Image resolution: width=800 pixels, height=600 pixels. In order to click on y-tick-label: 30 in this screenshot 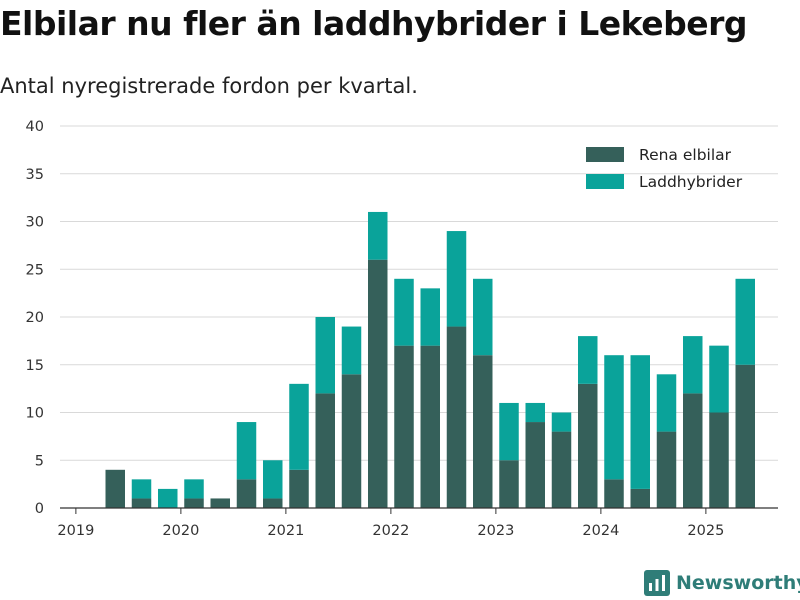, I will do `click(35, 223)`.